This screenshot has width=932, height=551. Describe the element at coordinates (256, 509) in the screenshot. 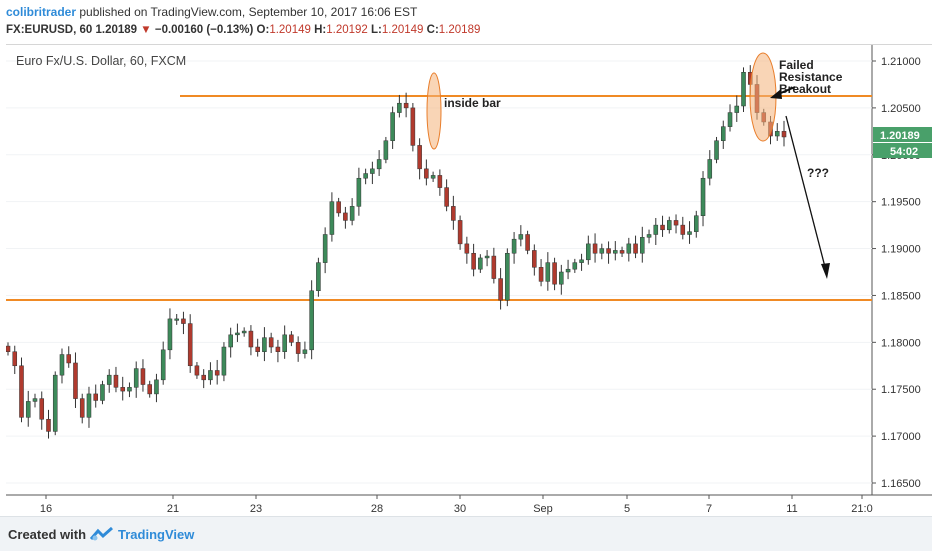

I see `time-tick-label: 23` at that location.